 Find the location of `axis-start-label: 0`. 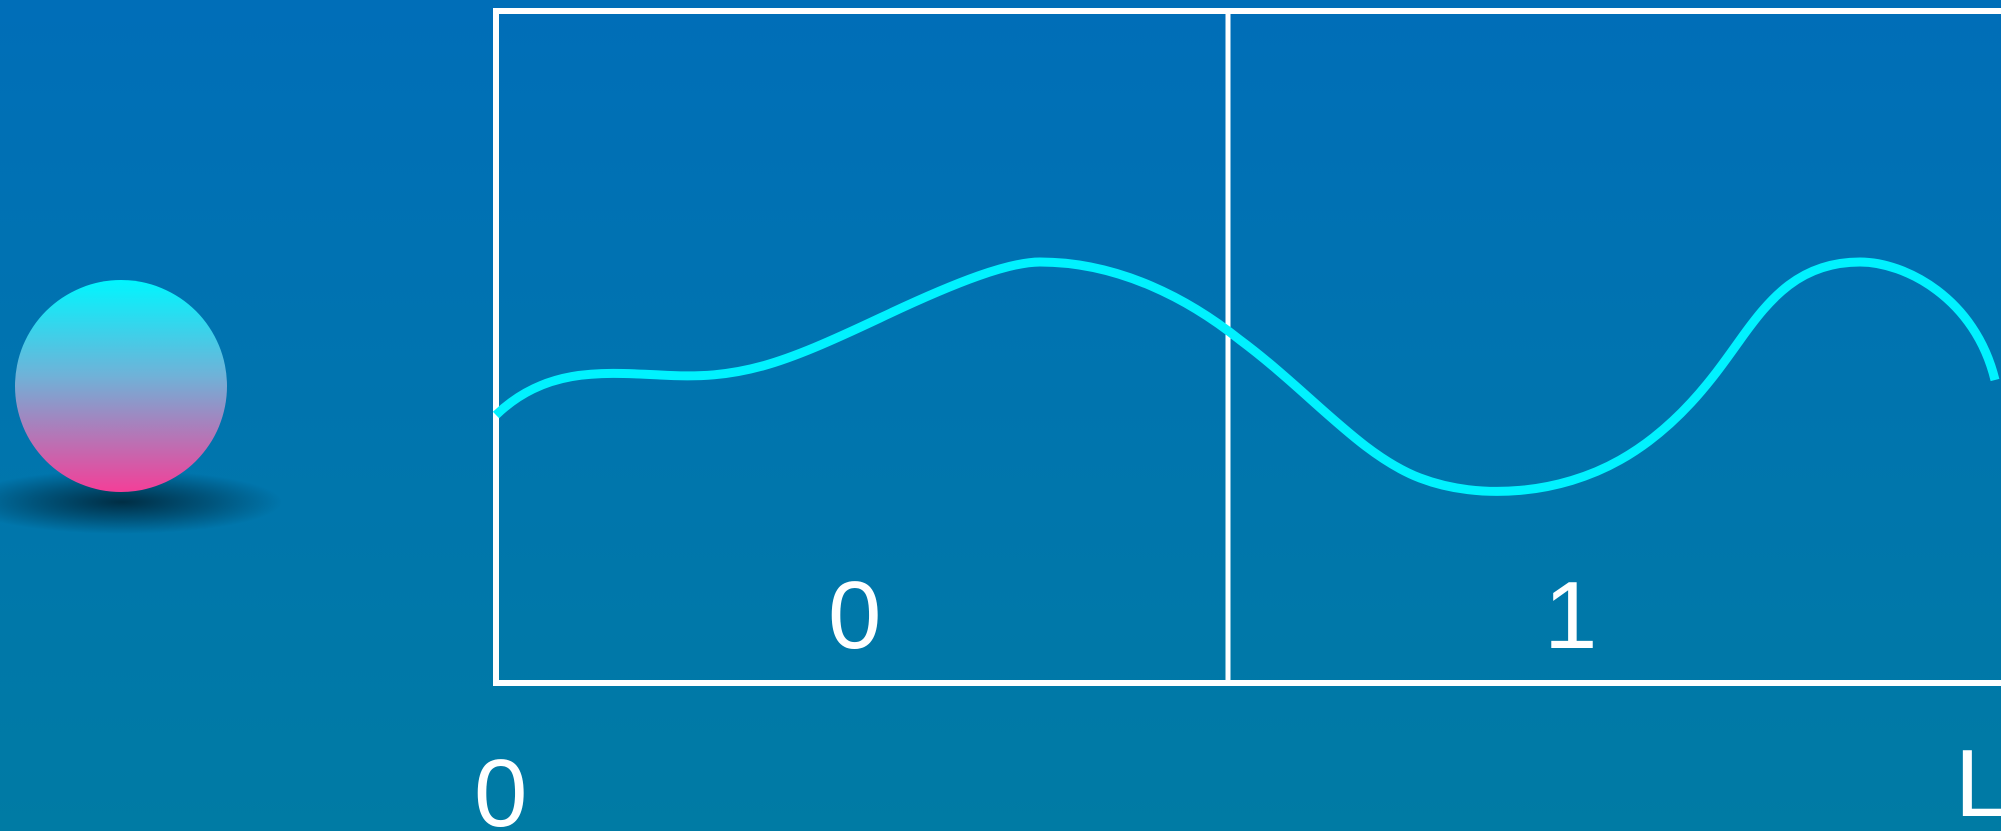

axis-start-label: 0 is located at coordinates (501, 785).